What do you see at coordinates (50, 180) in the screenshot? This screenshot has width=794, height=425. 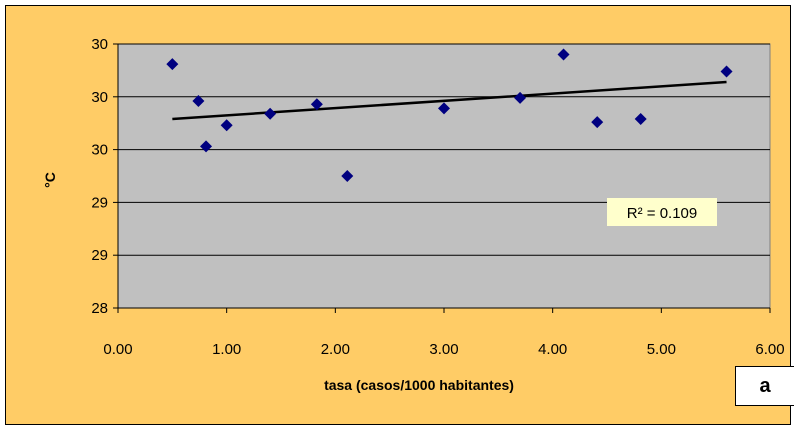 I see `y-axis-title: °C` at bounding box center [50, 180].